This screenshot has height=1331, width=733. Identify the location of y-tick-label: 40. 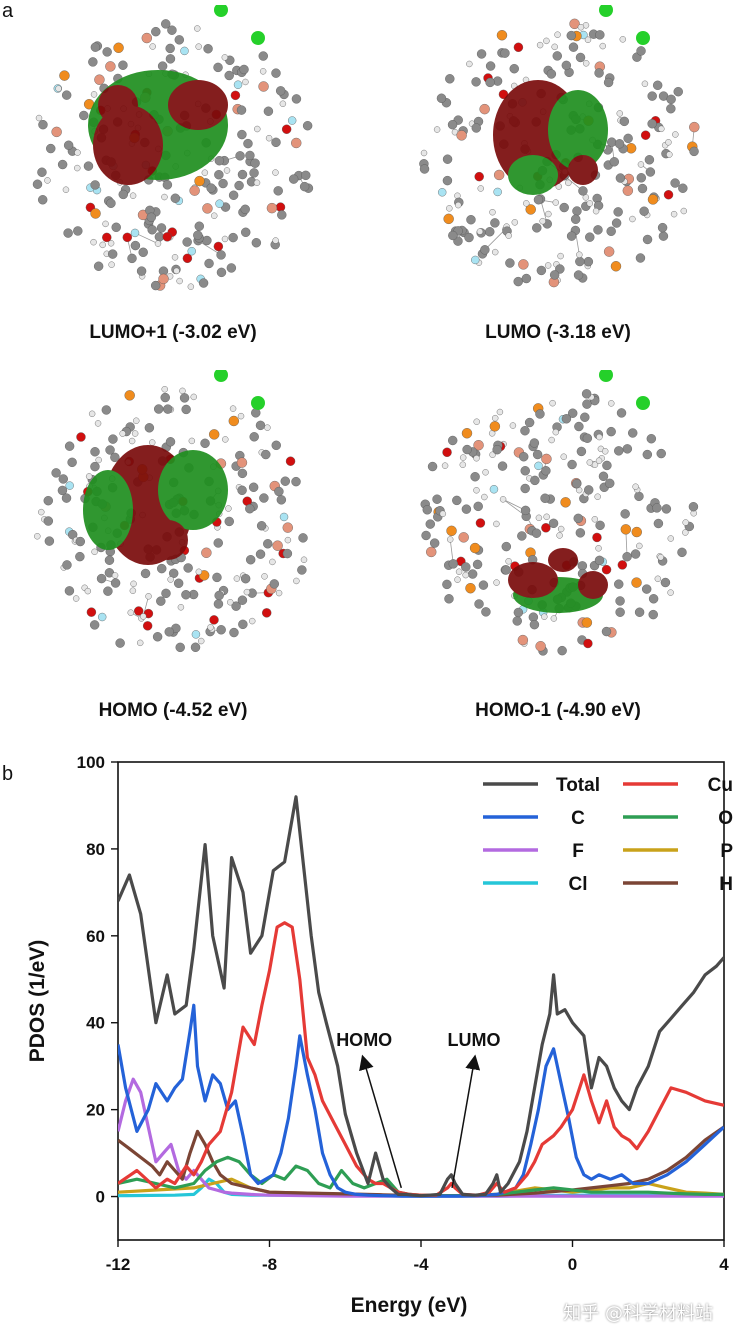
(95, 1023).